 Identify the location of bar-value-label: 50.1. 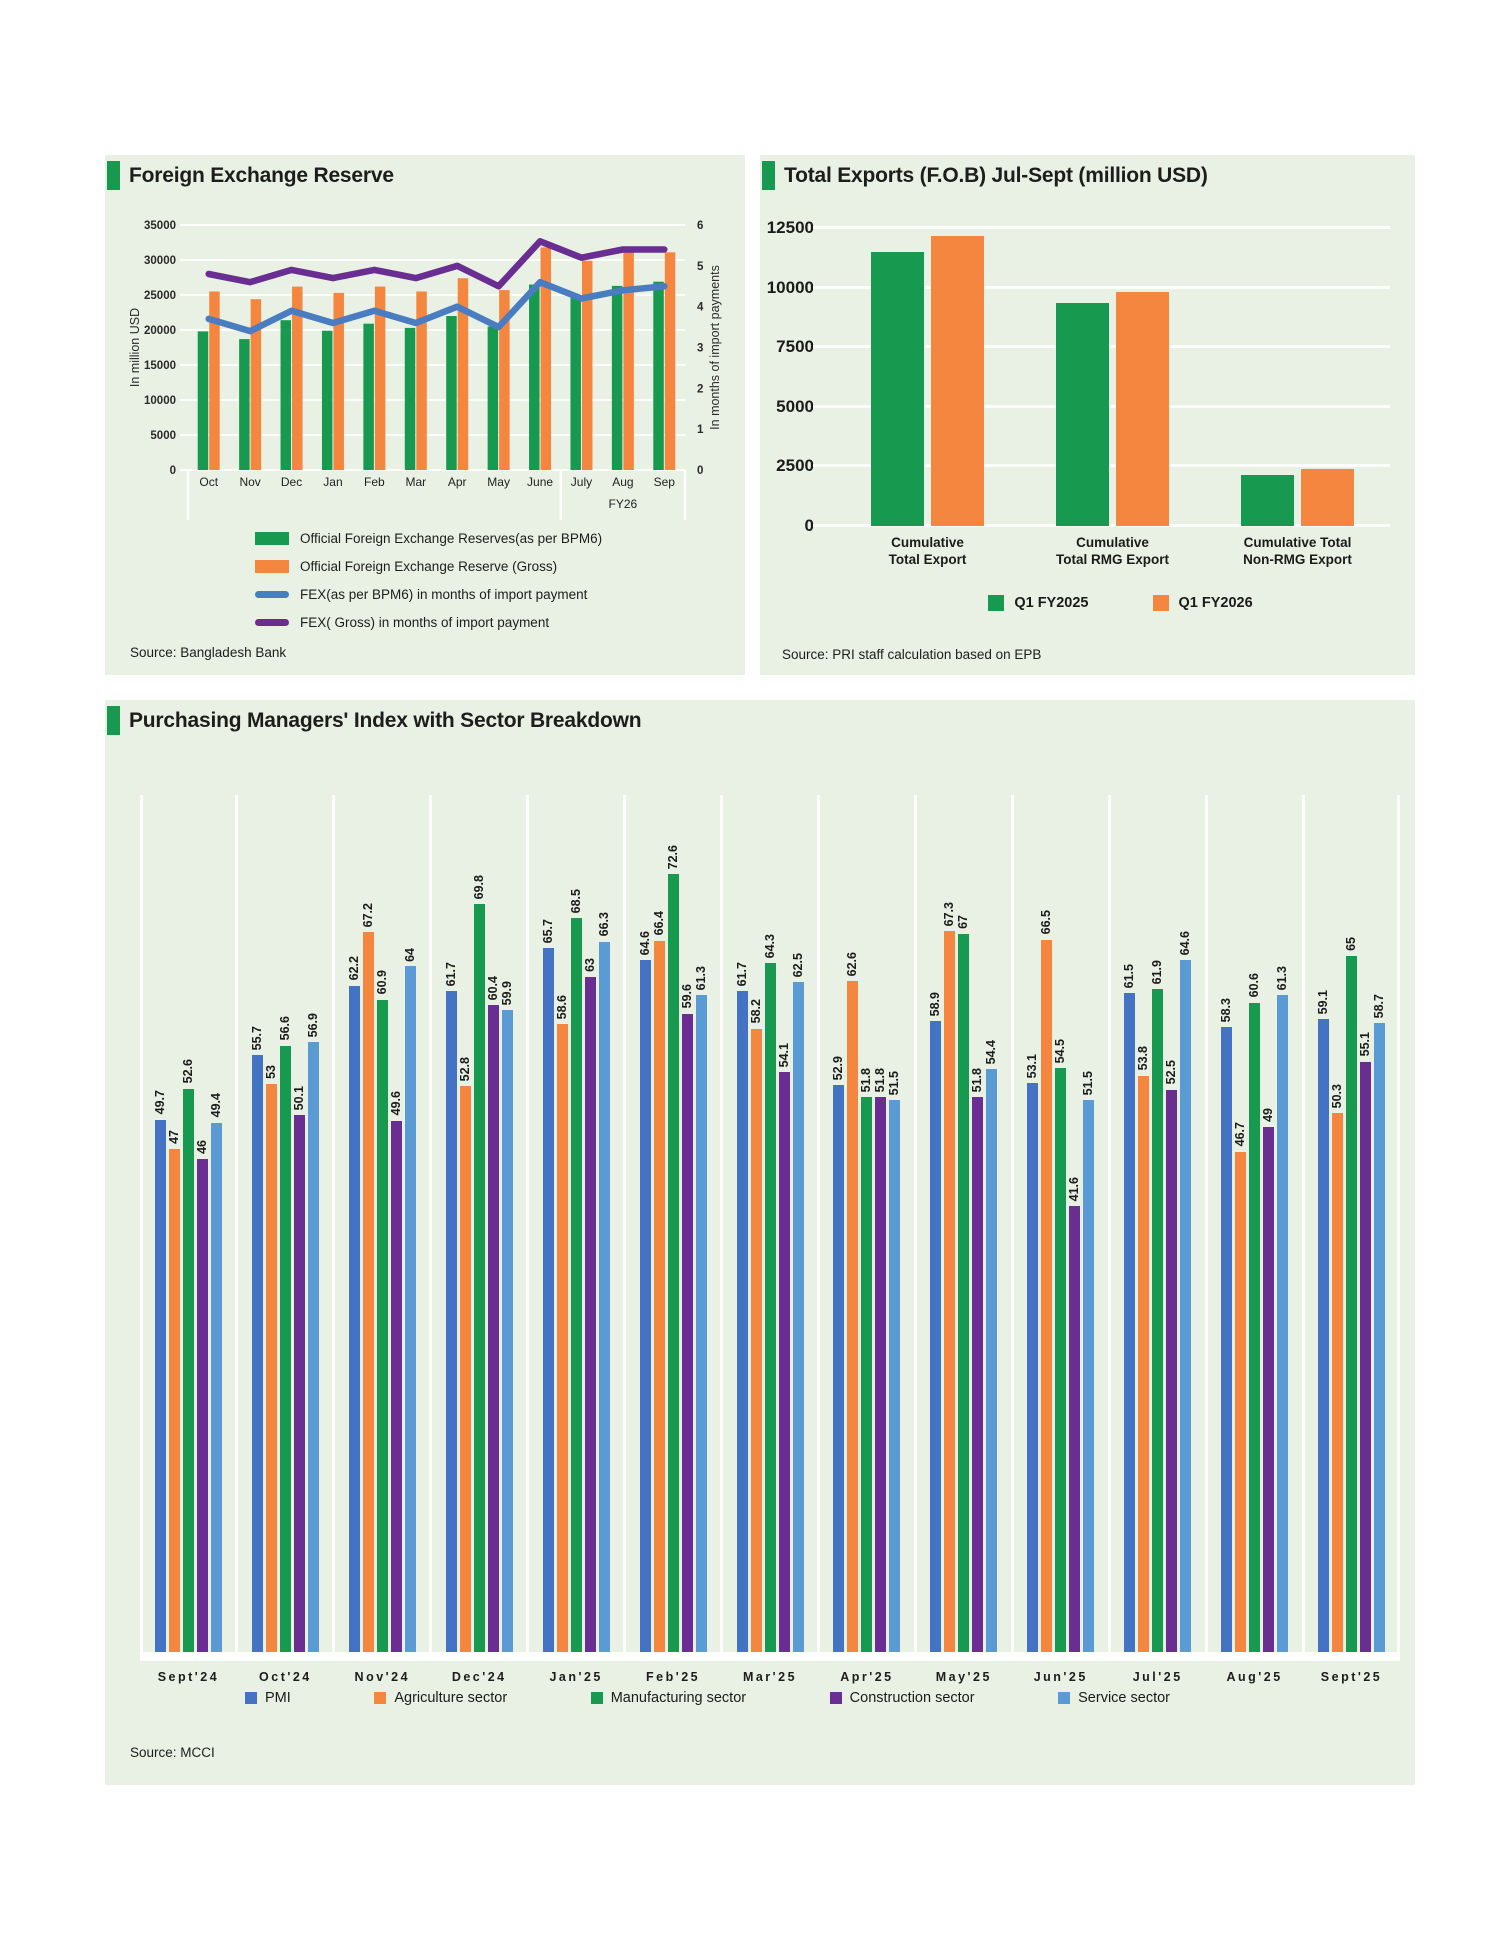
(298, 1098).